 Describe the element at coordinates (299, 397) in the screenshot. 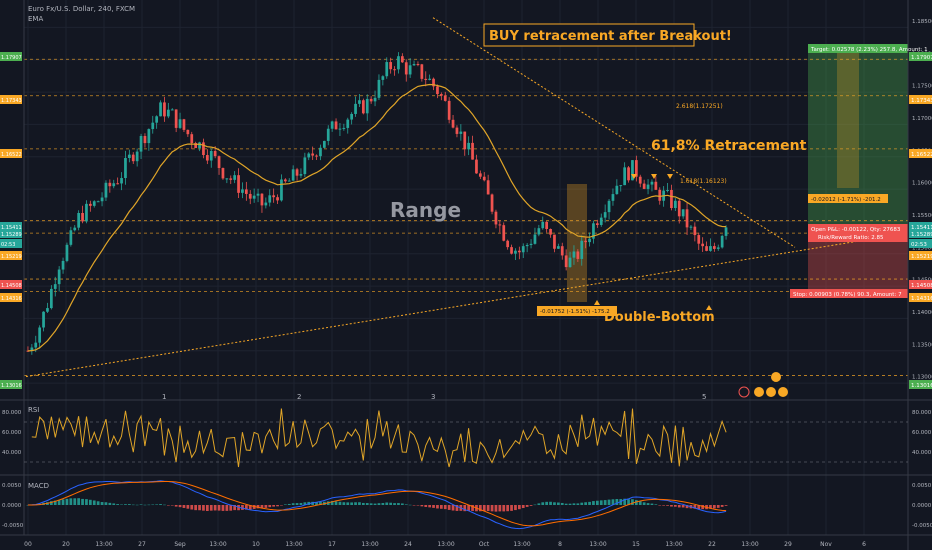

I see `wave-label-2: 2` at that location.